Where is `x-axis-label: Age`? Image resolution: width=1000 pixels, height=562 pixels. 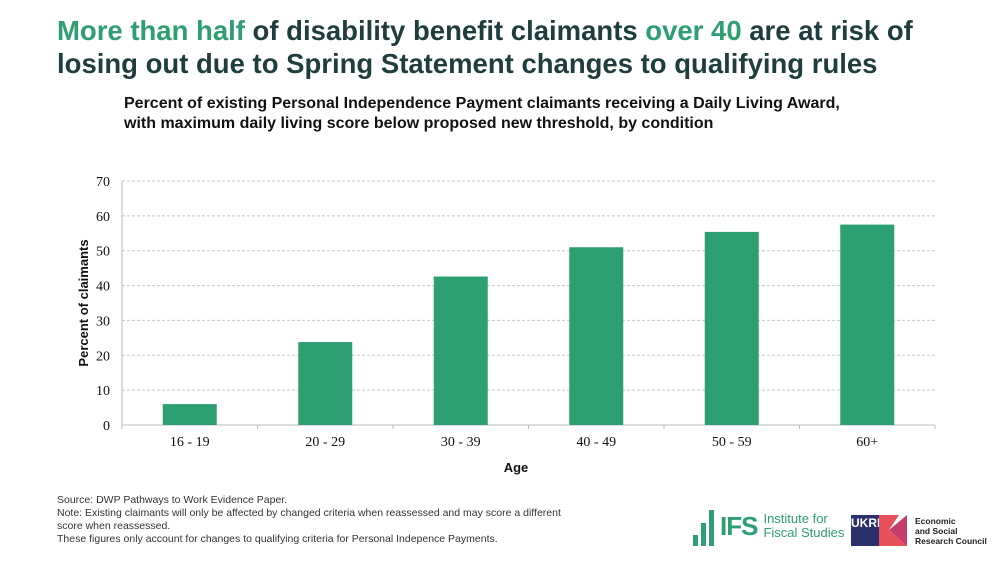 x-axis-label: Age is located at coordinates (516, 467).